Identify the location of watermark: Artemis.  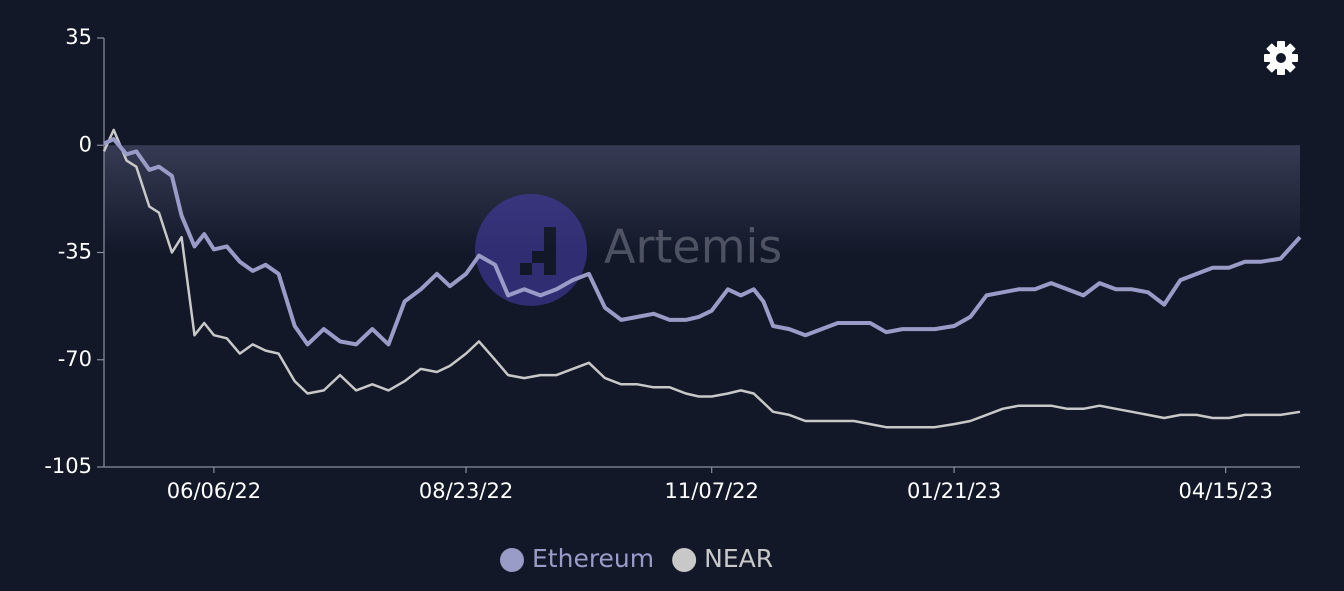
(628, 250).